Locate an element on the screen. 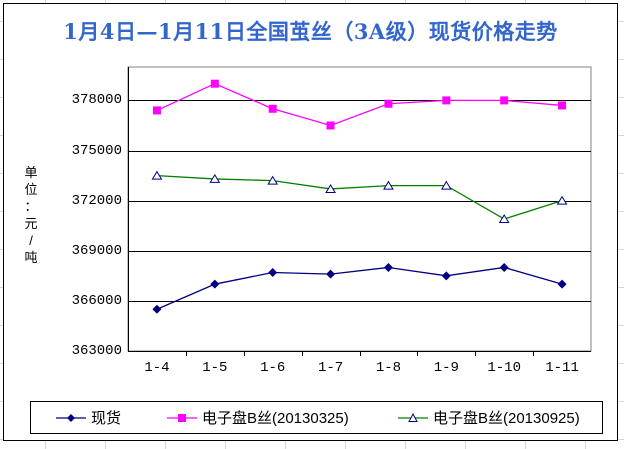 The image size is (624, 449). legend-label: 现货 is located at coordinates (106, 418).